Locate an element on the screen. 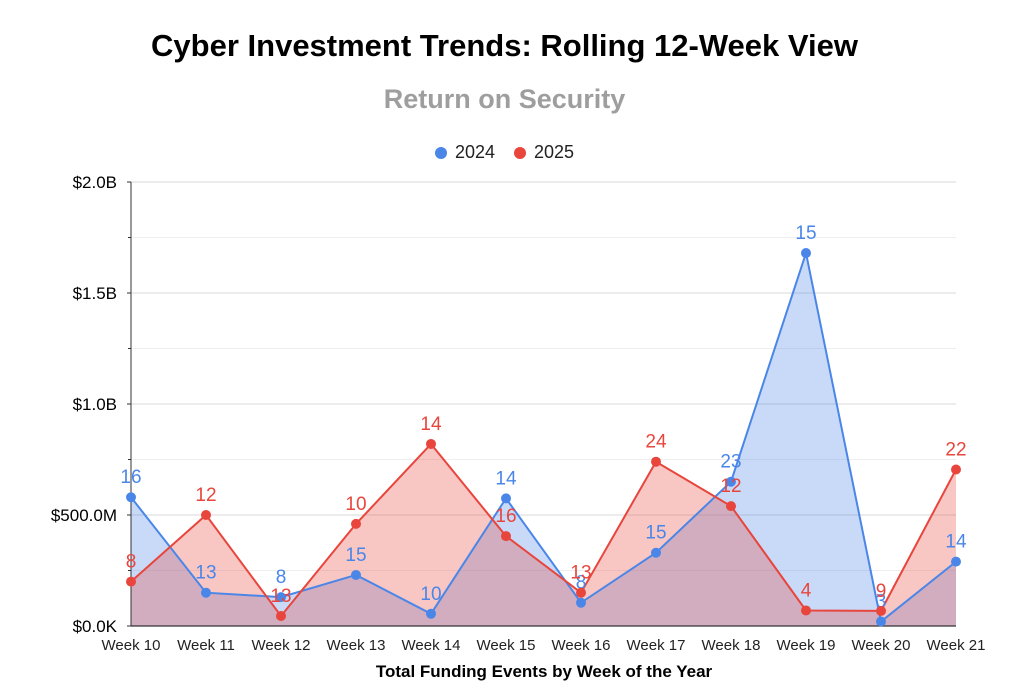 The width and height of the screenshot is (1009, 699). x-tick-label: Week 14 is located at coordinates (431, 645).